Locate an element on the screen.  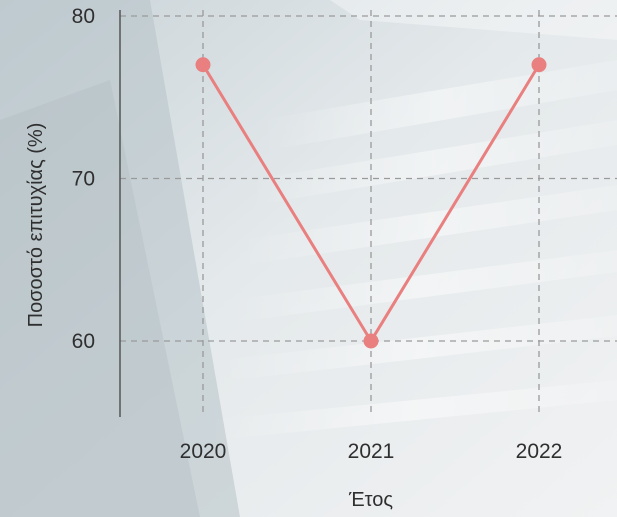
x-tick-label: 2020 is located at coordinates (203, 451).